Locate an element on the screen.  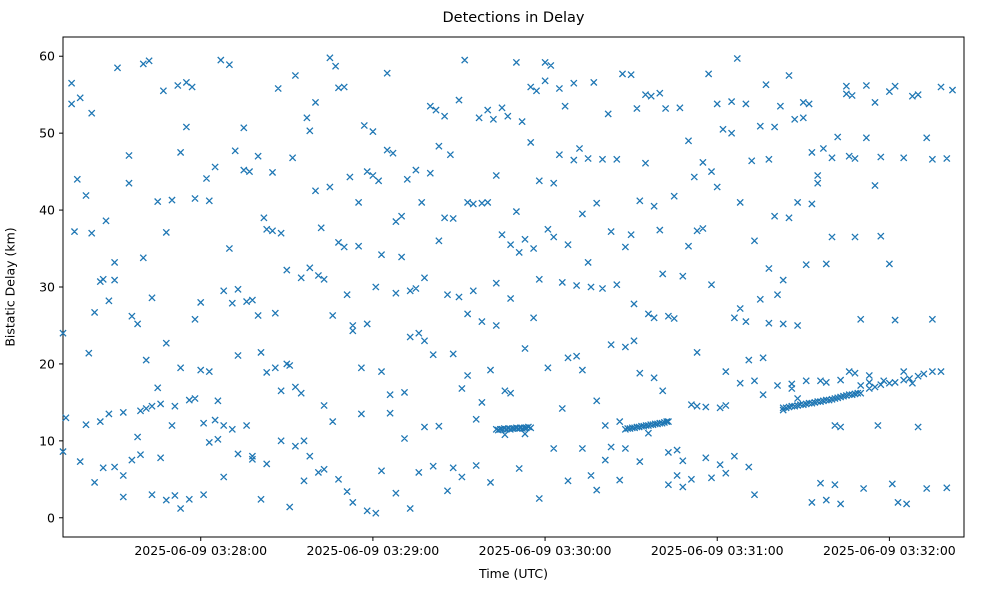
y-tick-label: 50 is located at coordinates (47, 133).